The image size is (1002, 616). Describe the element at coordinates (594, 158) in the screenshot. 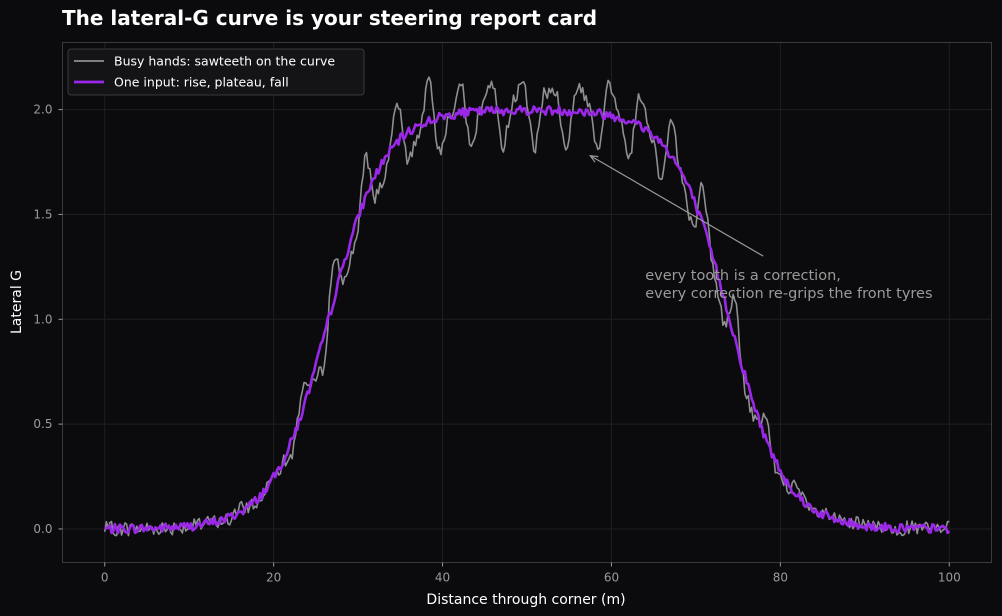

I see `annotation-arrowhead` at that location.